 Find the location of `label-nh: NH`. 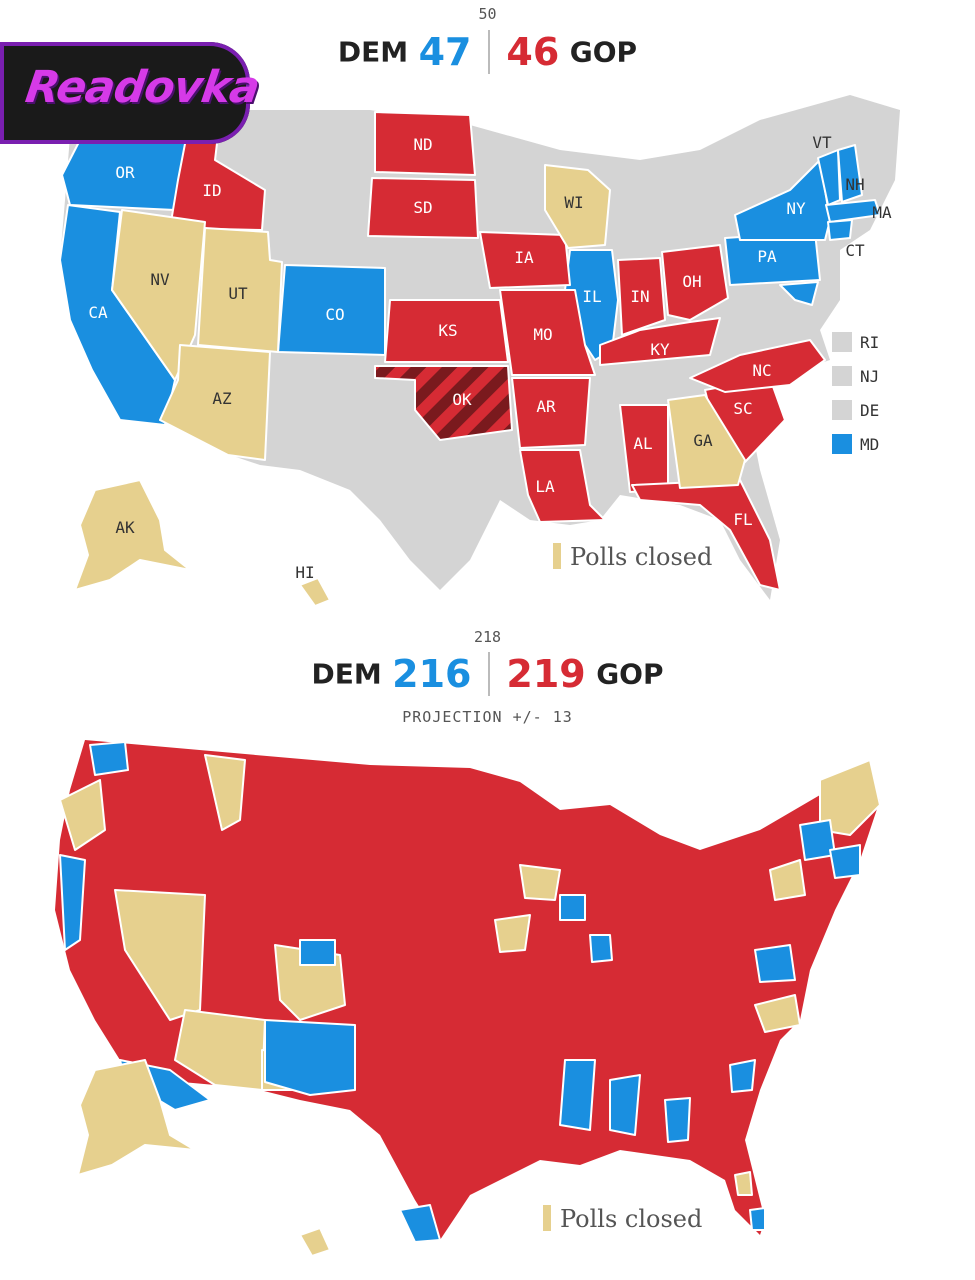

label-nh: NH is located at coordinates (854, 184).